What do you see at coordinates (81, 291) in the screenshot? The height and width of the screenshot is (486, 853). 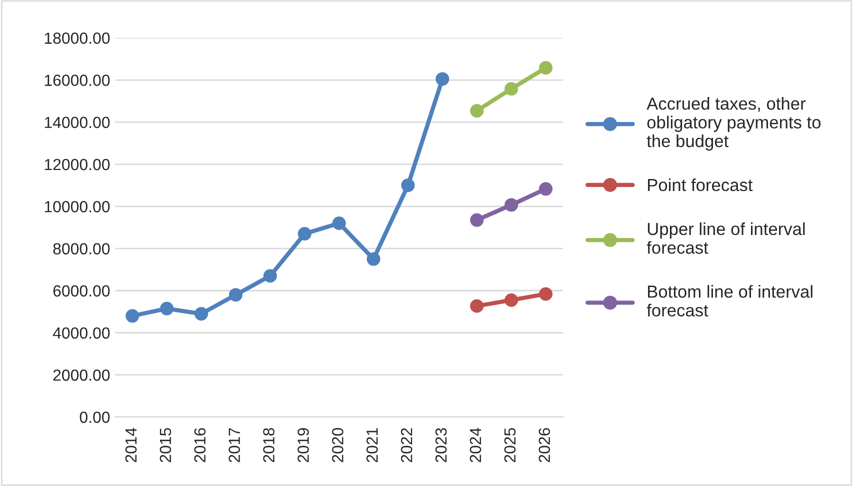 I see `y-tick-label: 6000.00` at bounding box center [81, 291].